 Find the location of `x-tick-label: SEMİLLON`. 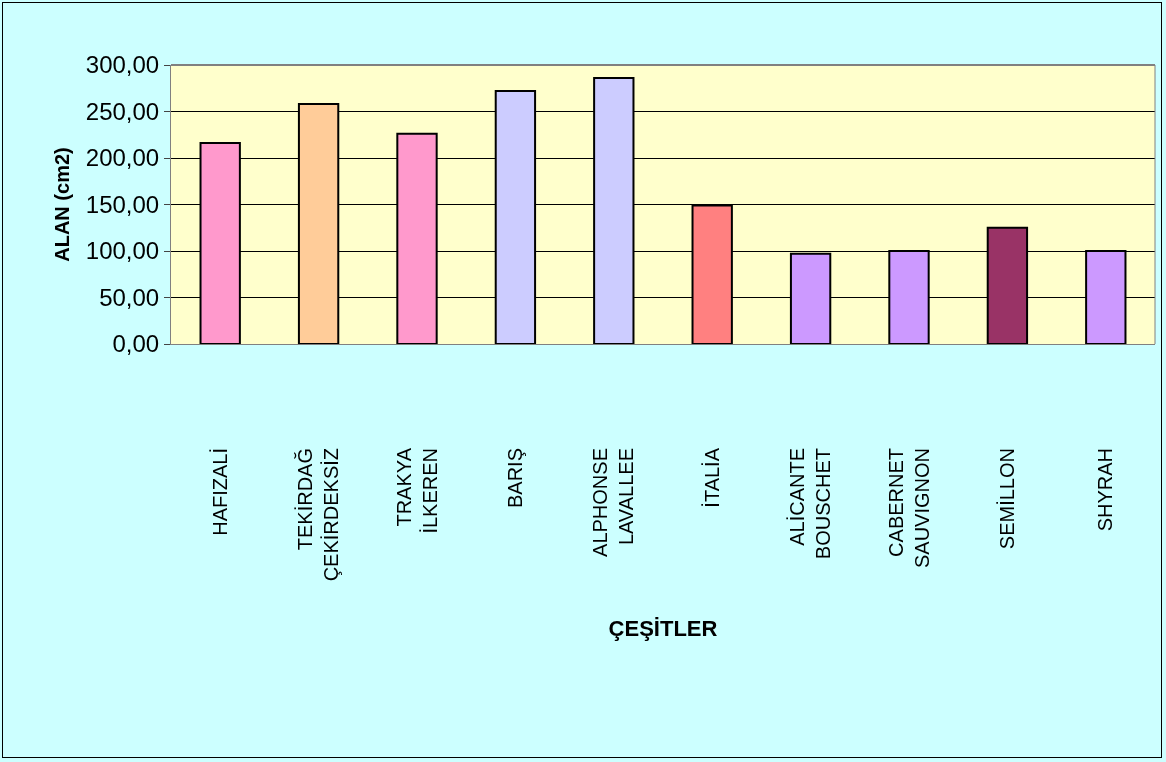

x-tick-label: SEMİLLON is located at coordinates (1006, 499).